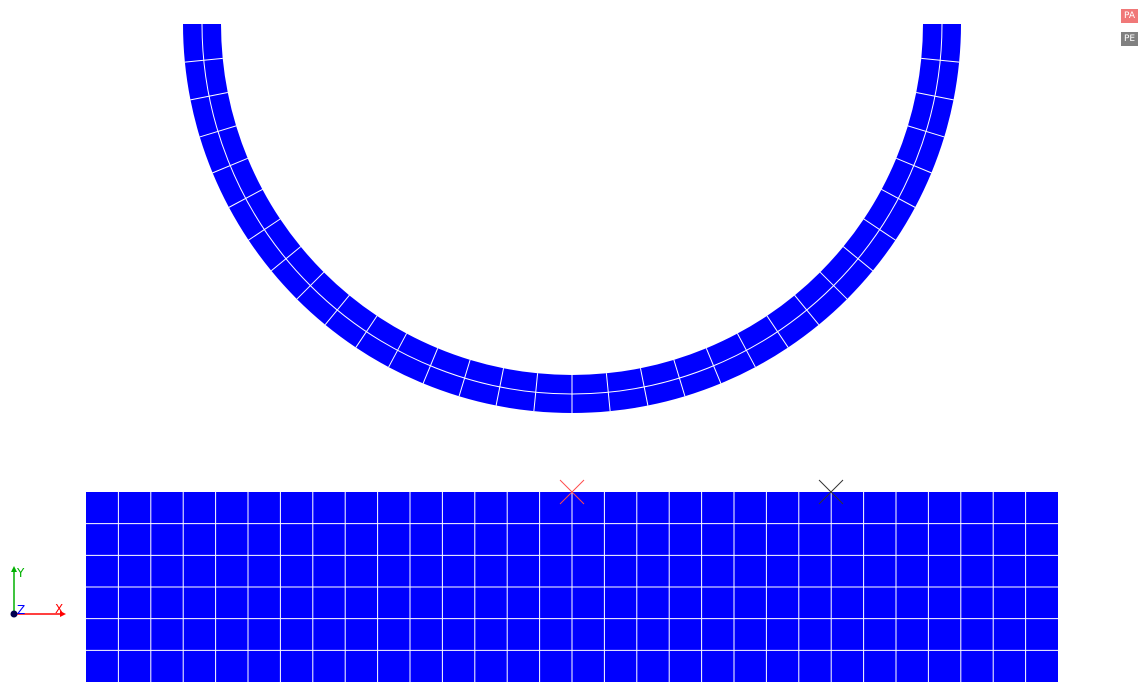 This screenshot has height=682, width=1138. I want to click on x-axis-label: X, so click(59, 609).